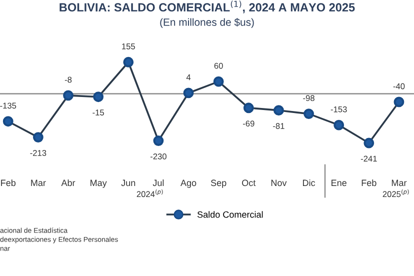 The height and width of the screenshot is (276, 414). I want to click on data-label: -81, so click(278, 126).